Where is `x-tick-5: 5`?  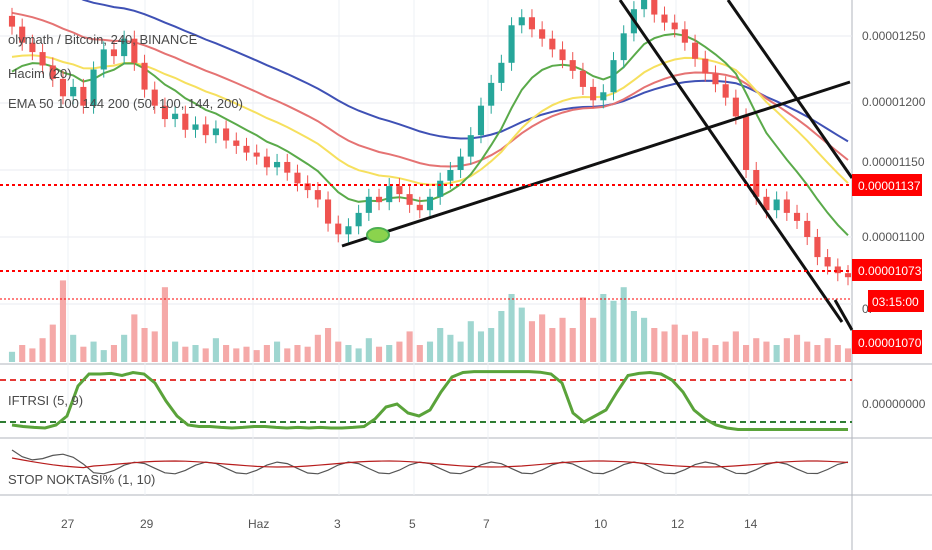
x-tick-5: 5 is located at coordinates (412, 524).